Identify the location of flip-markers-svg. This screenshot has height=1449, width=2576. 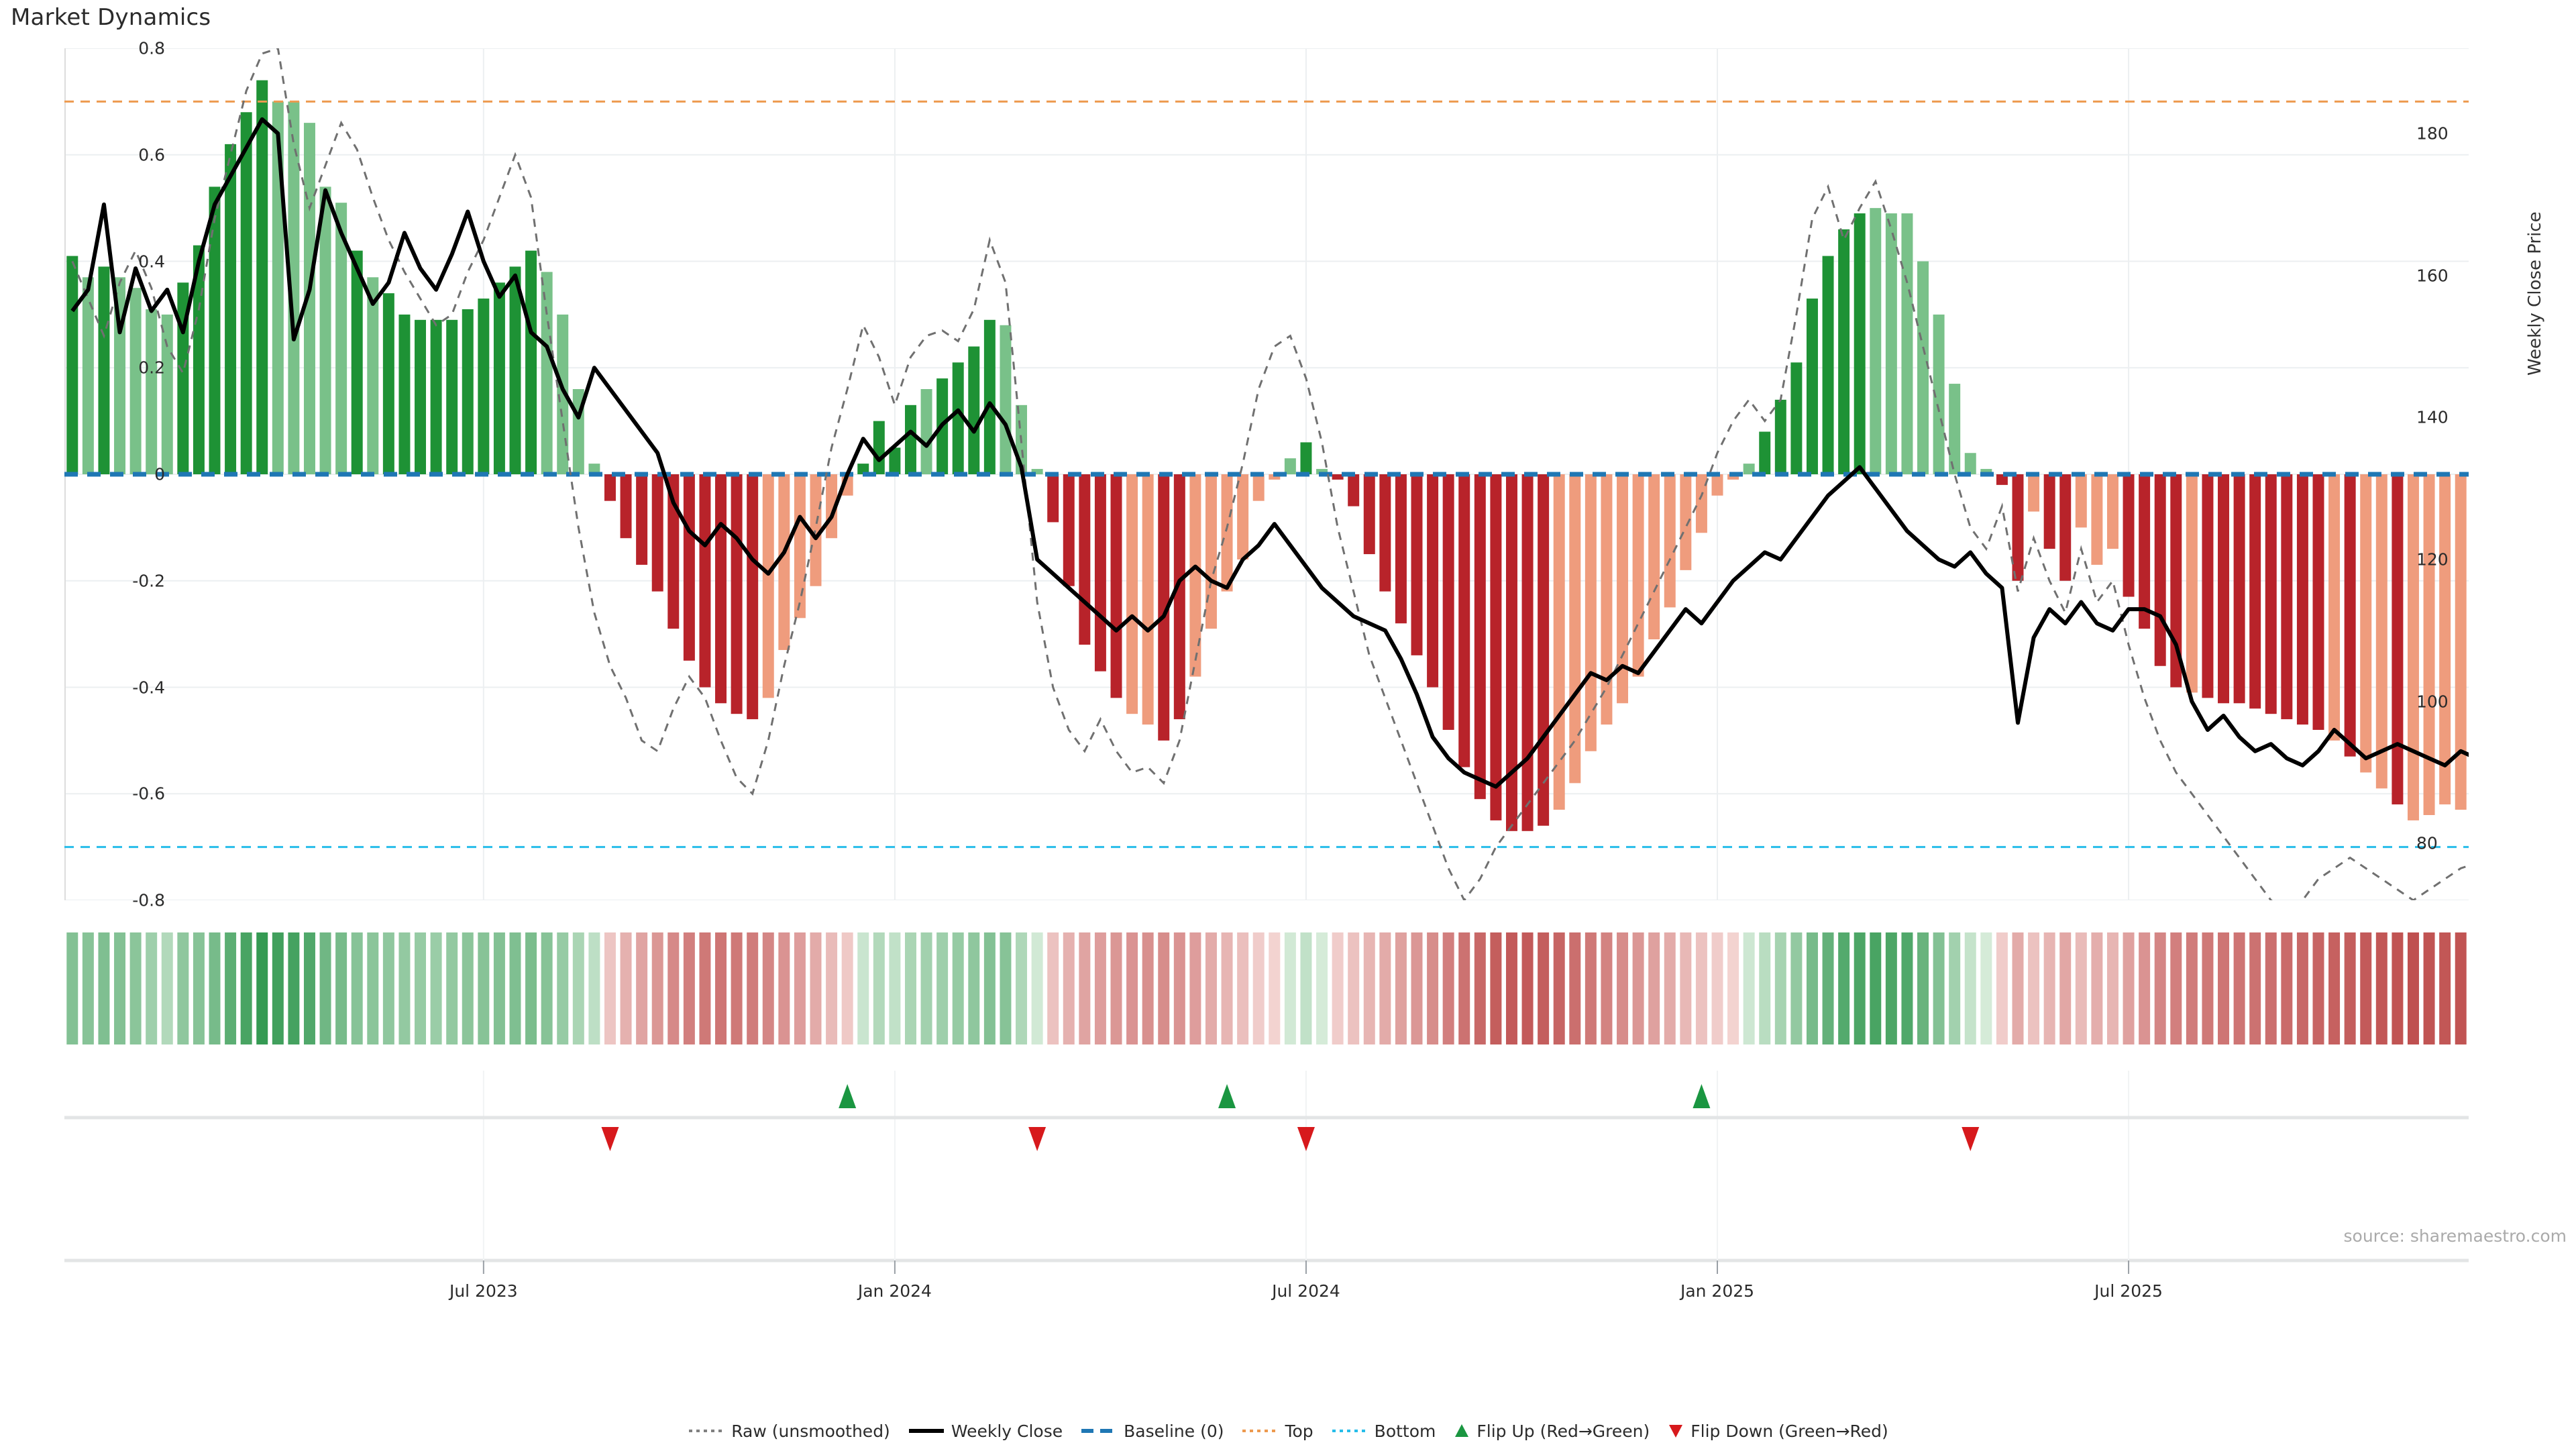
(1266, 1118).